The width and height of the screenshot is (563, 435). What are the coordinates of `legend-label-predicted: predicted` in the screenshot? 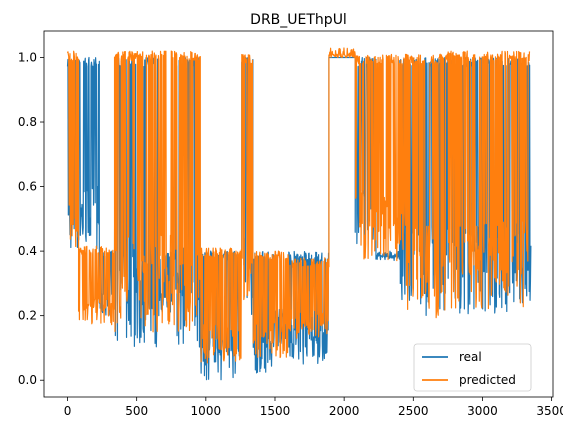 It's located at (487, 380).